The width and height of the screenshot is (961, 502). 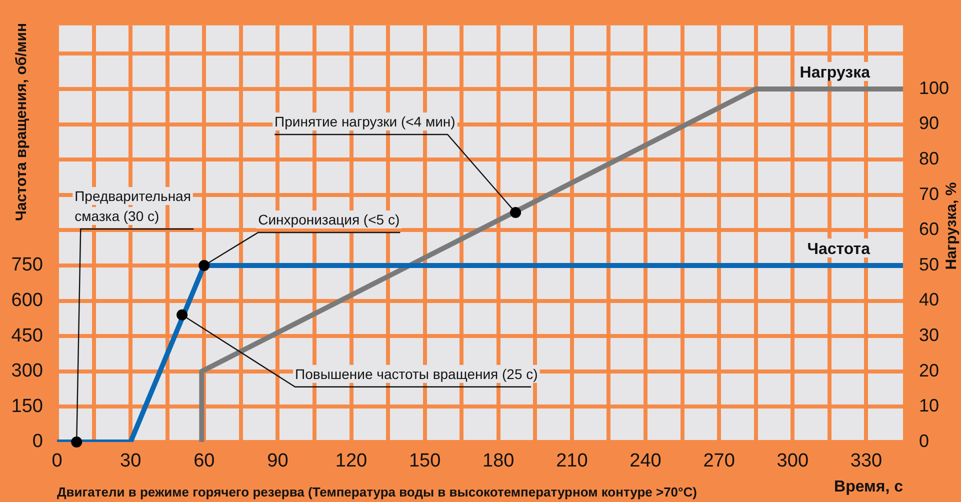 What do you see at coordinates (27, 335) in the screenshot?
I see `y-tick-label: 450` at bounding box center [27, 335].